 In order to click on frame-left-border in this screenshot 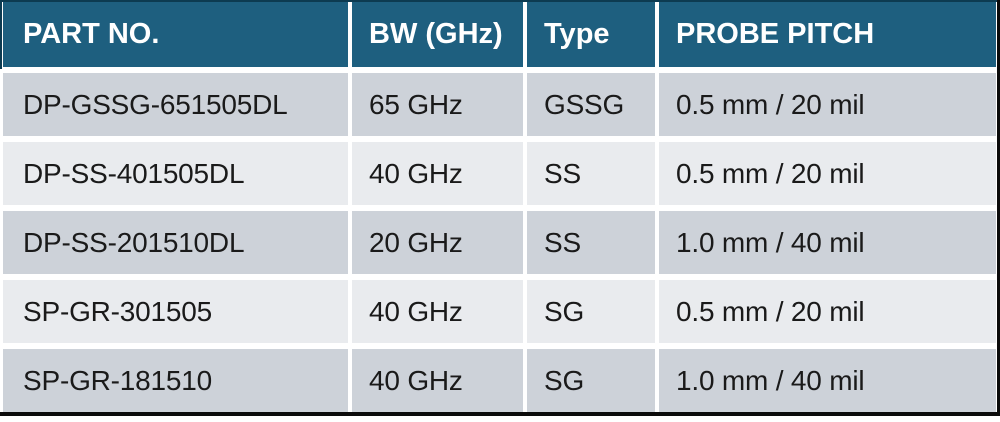, I will do `click(1, 34)`.